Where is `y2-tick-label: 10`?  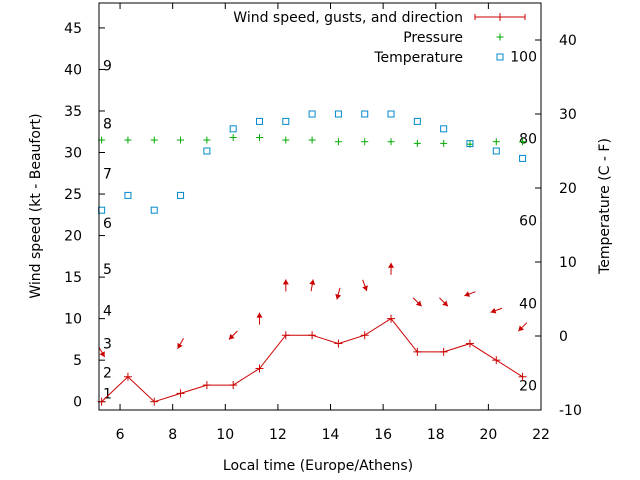 y2-tick-label: 10 is located at coordinates (568, 263).